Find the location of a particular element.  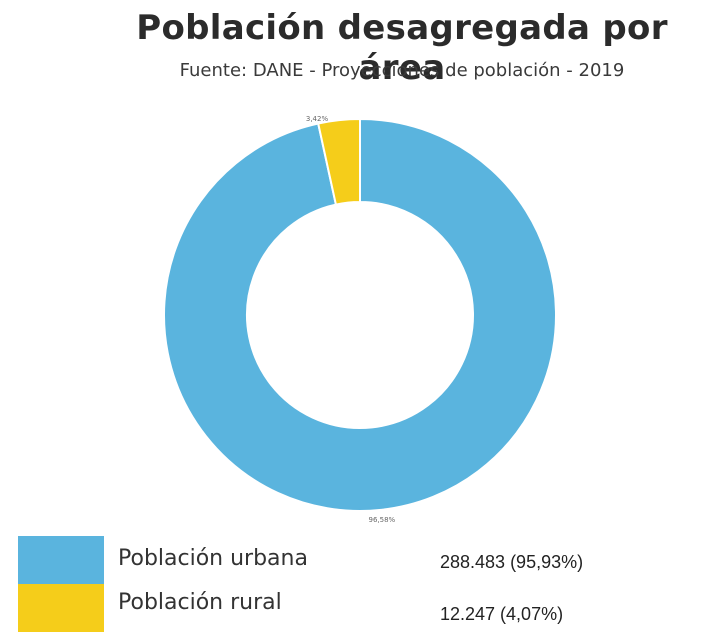

legend-item-urban: Población urbana 288.483 (95,93%) is located at coordinates (363, 560).